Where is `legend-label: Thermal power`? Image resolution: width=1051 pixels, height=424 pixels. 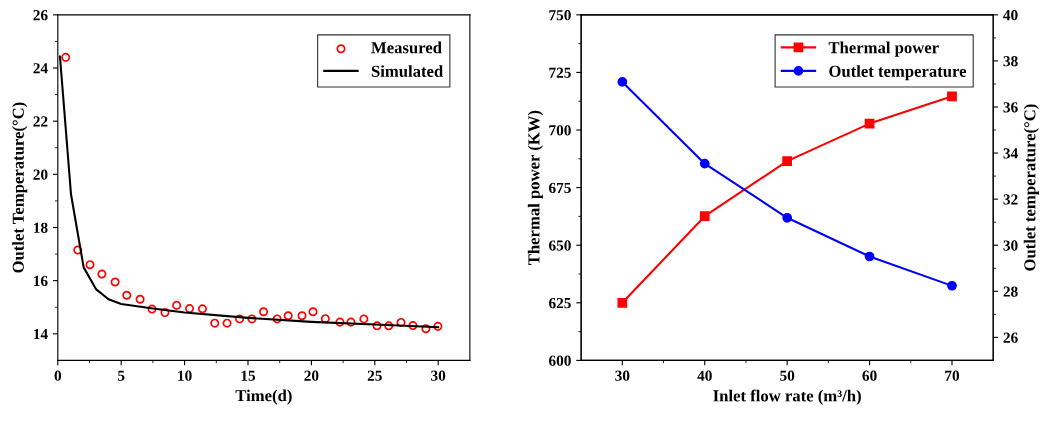
legend-label: Thermal power is located at coordinates (883, 49).